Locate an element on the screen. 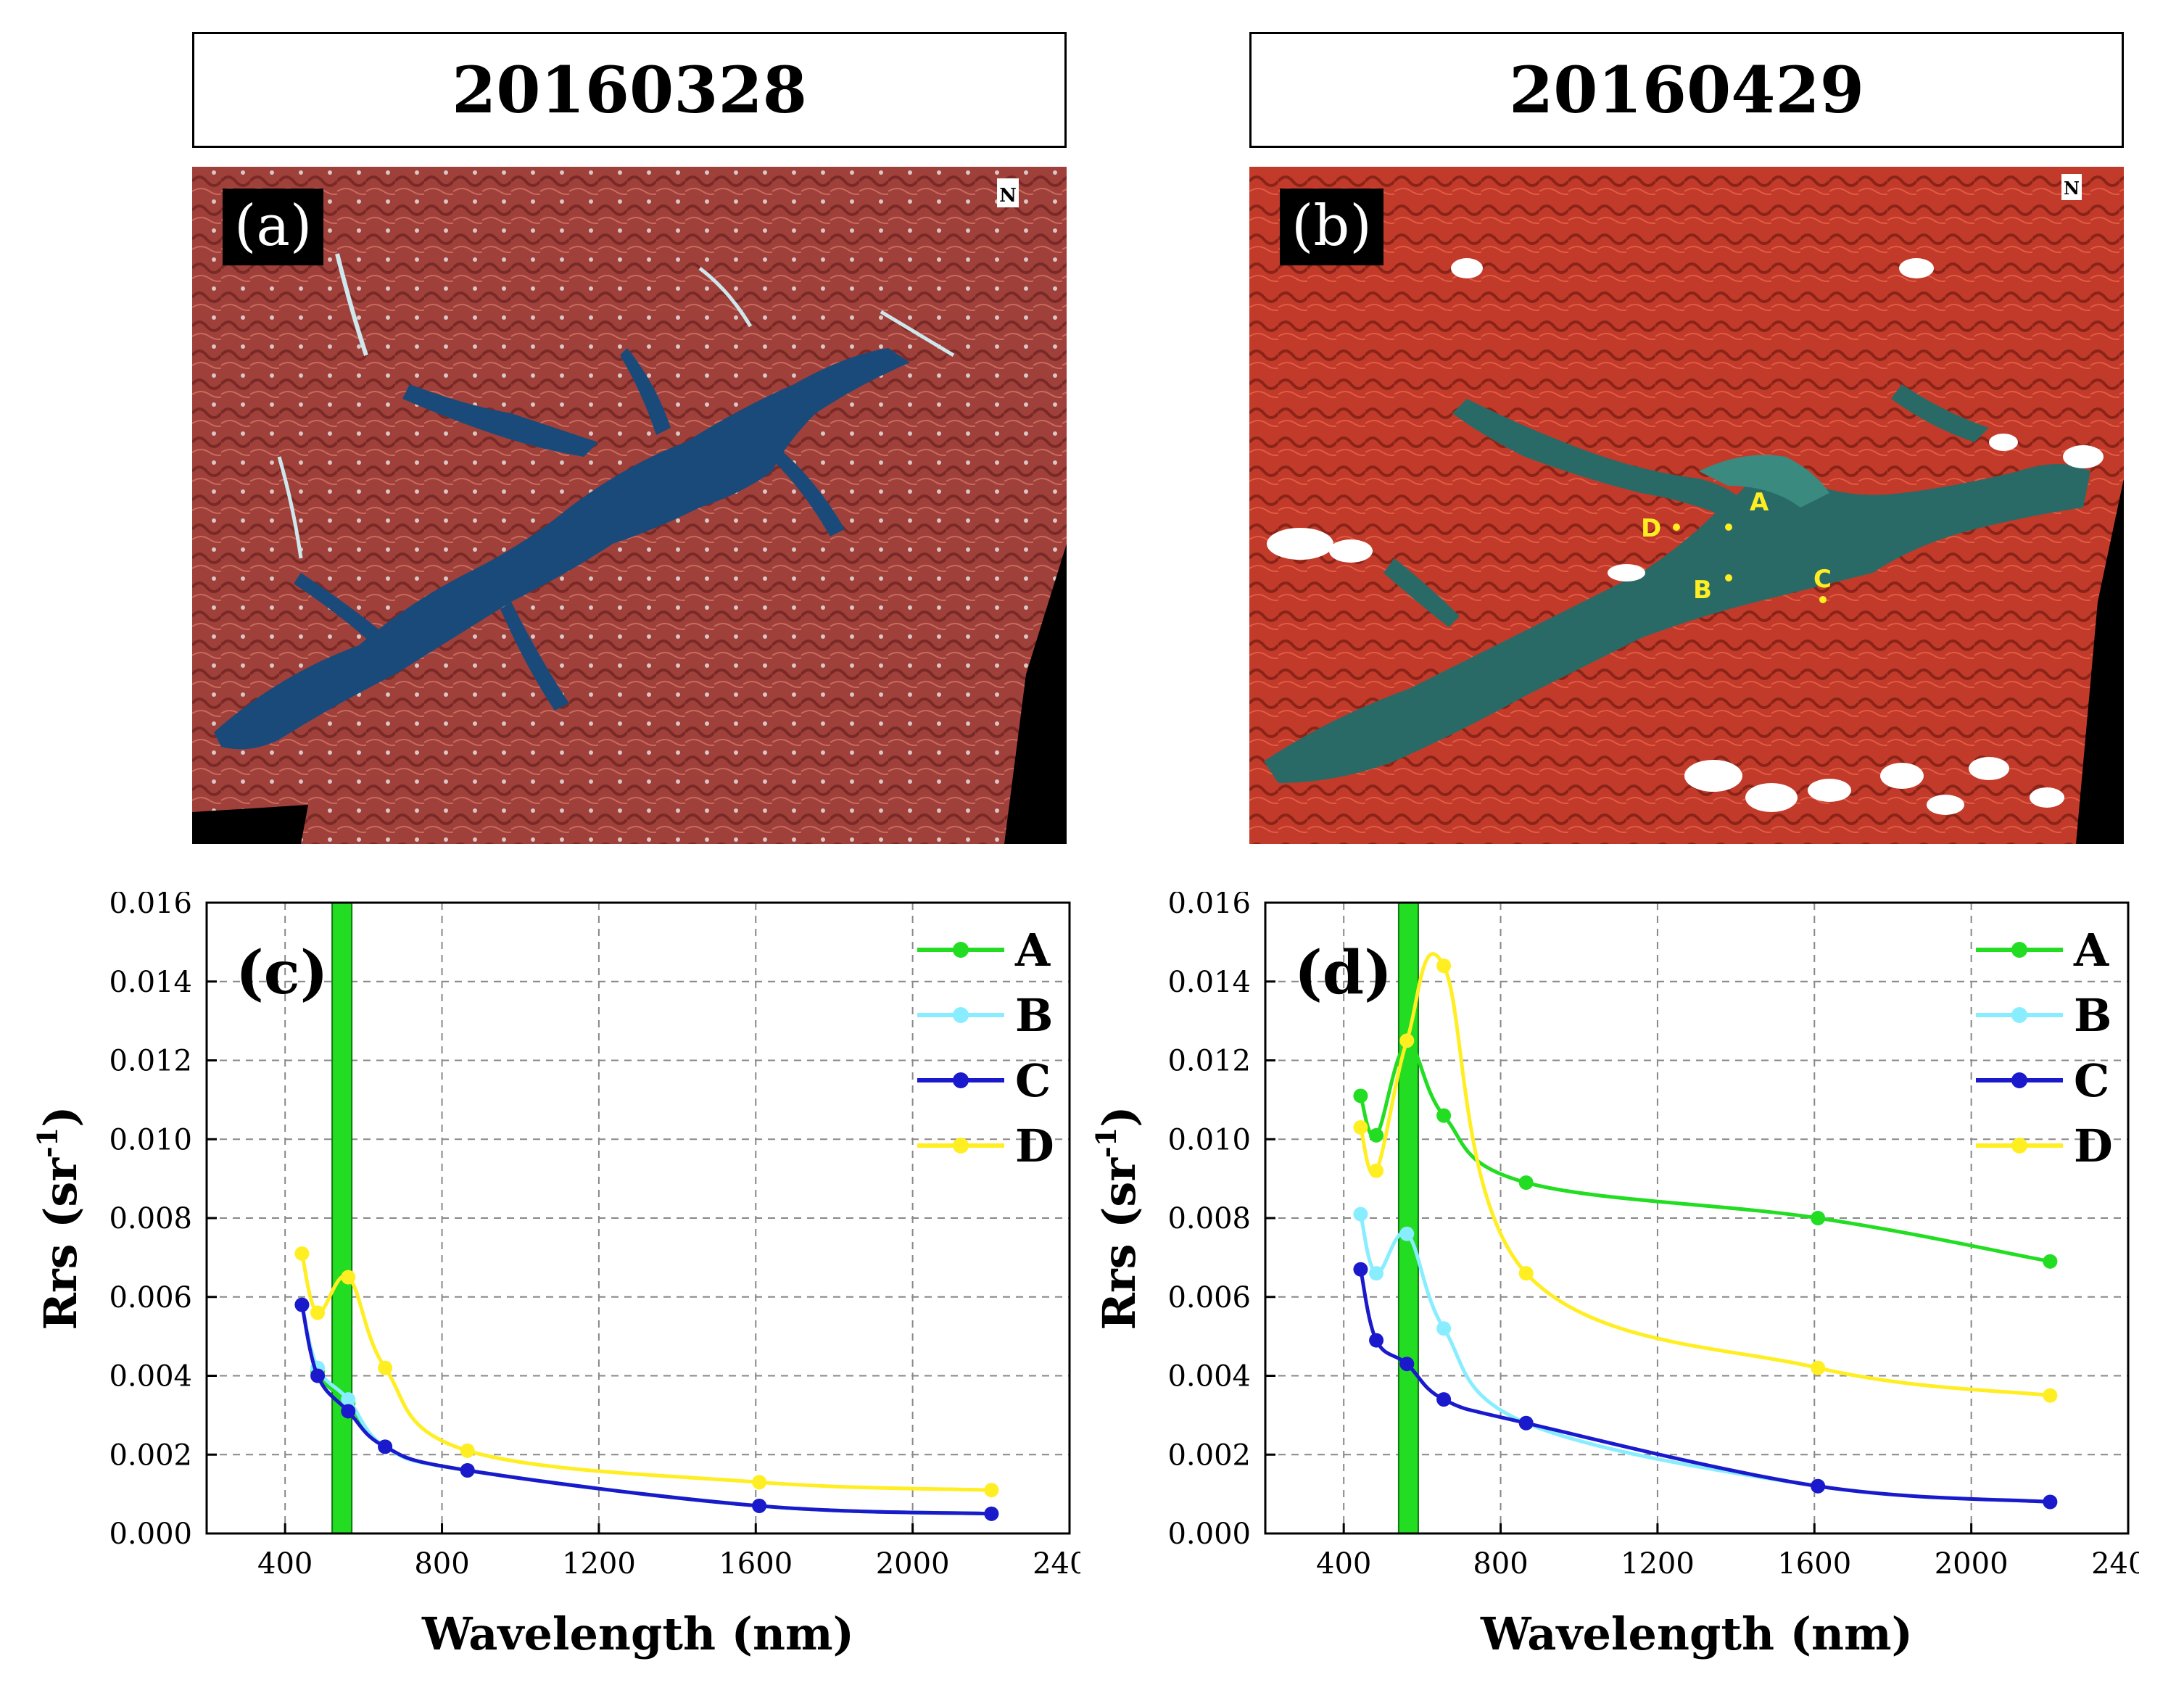 This screenshot has width=2184, height=1685. legend-label-a: A is located at coordinates (2091, 950).